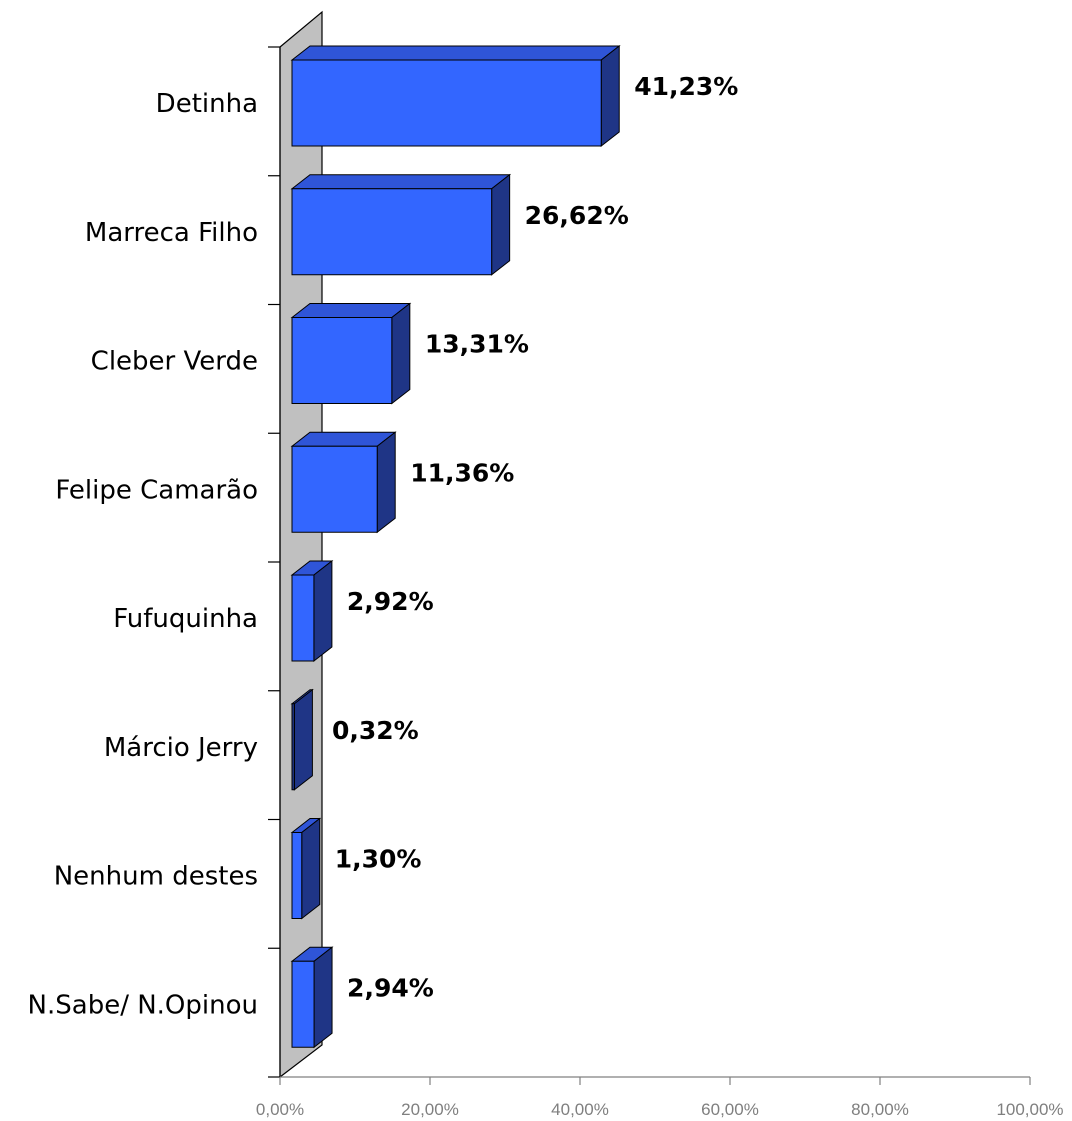 This screenshot has height=1121, width=1072. Describe the element at coordinates (1029, 1109) in the screenshot. I see `x-tick-label: 100,00%` at that location.